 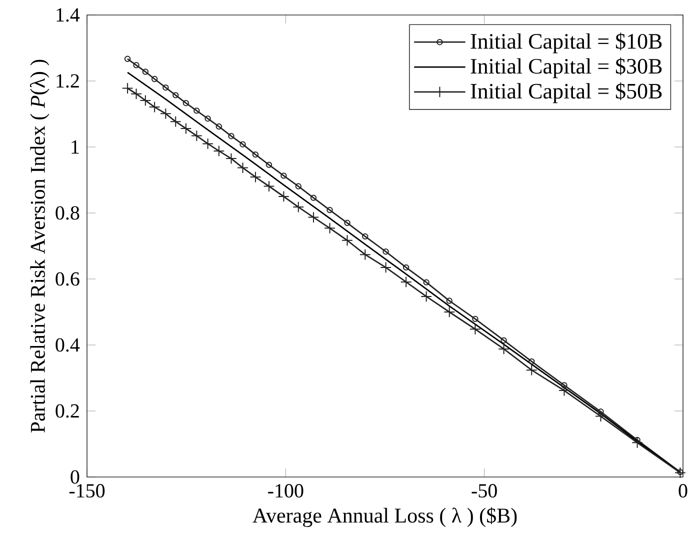 What do you see at coordinates (566, 93) in the screenshot?
I see `legend-label: Initial Capital = $50B` at bounding box center [566, 93].